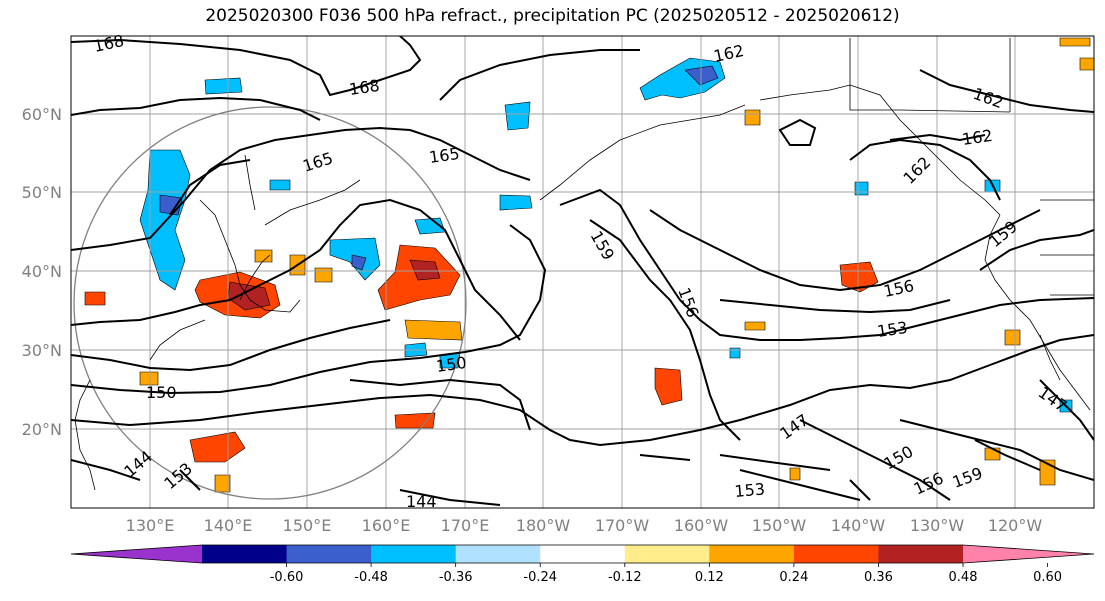  Describe the element at coordinates (540, 577) in the screenshot. I see `colorbar-tick-label: -0.24` at that location.